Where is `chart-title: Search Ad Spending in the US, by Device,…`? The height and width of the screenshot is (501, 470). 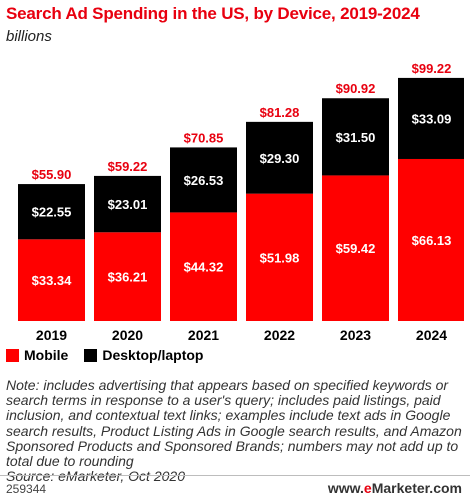
chart-title: Search Ad Spending in the US, by Device,… is located at coordinates (213, 13).